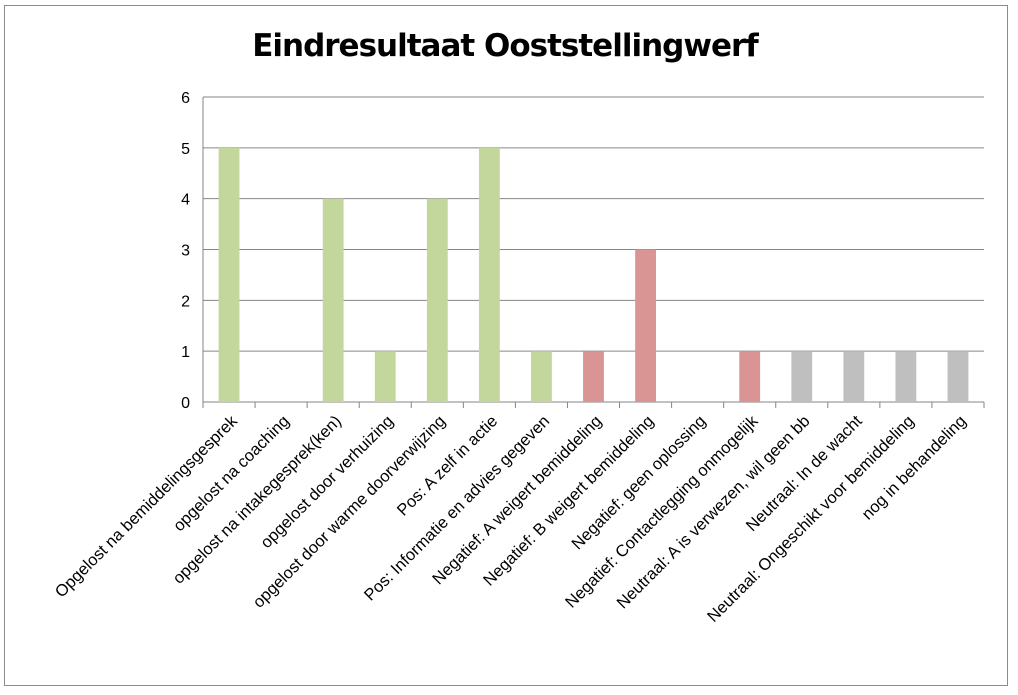 This screenshot has width=1018, height=695. I want to click on y-tick-label: 0, so click(185, 403).